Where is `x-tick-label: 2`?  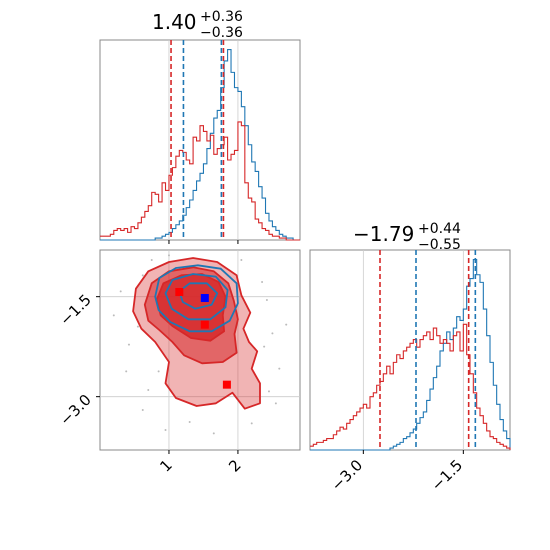 x-tick-label: 2 is located at coordinates (234, 465).